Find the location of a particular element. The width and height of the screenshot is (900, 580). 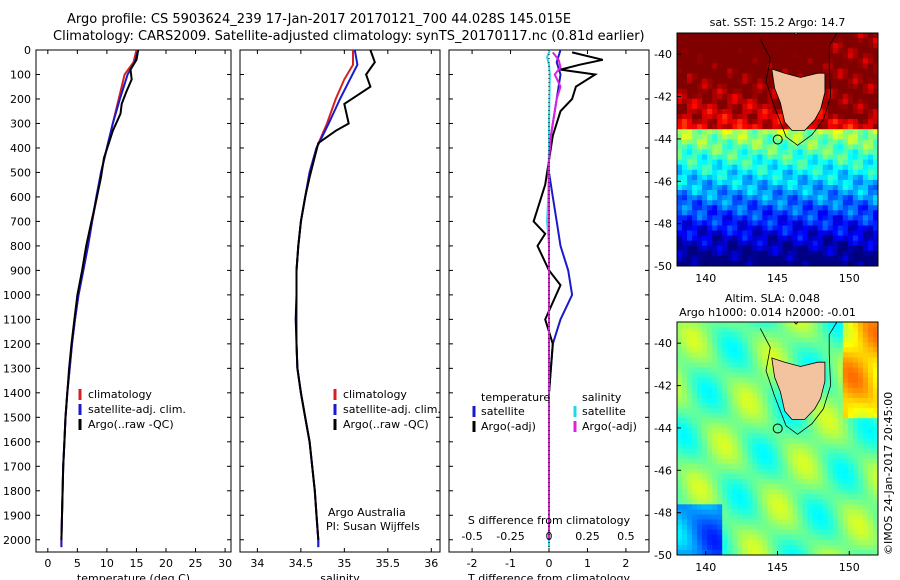

y-tick-label: 600 is located at coordinates (20, 197).